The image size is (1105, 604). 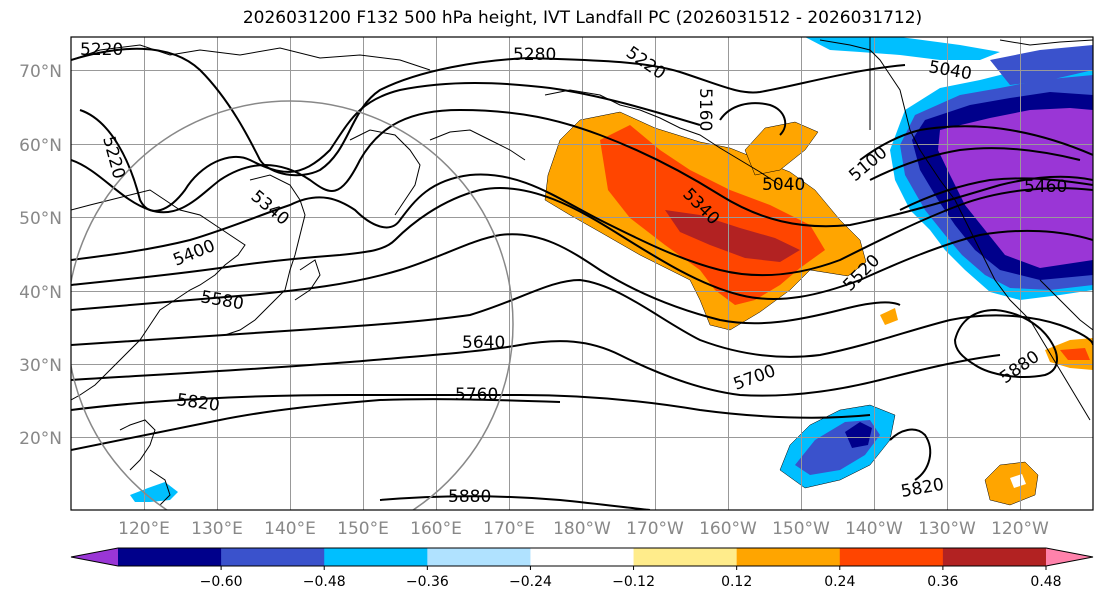 What do you see at coordinates (427, 582) in the screenshot?
I see `colorbar-tick-label: −0.36` at bounding box center [427, 582].